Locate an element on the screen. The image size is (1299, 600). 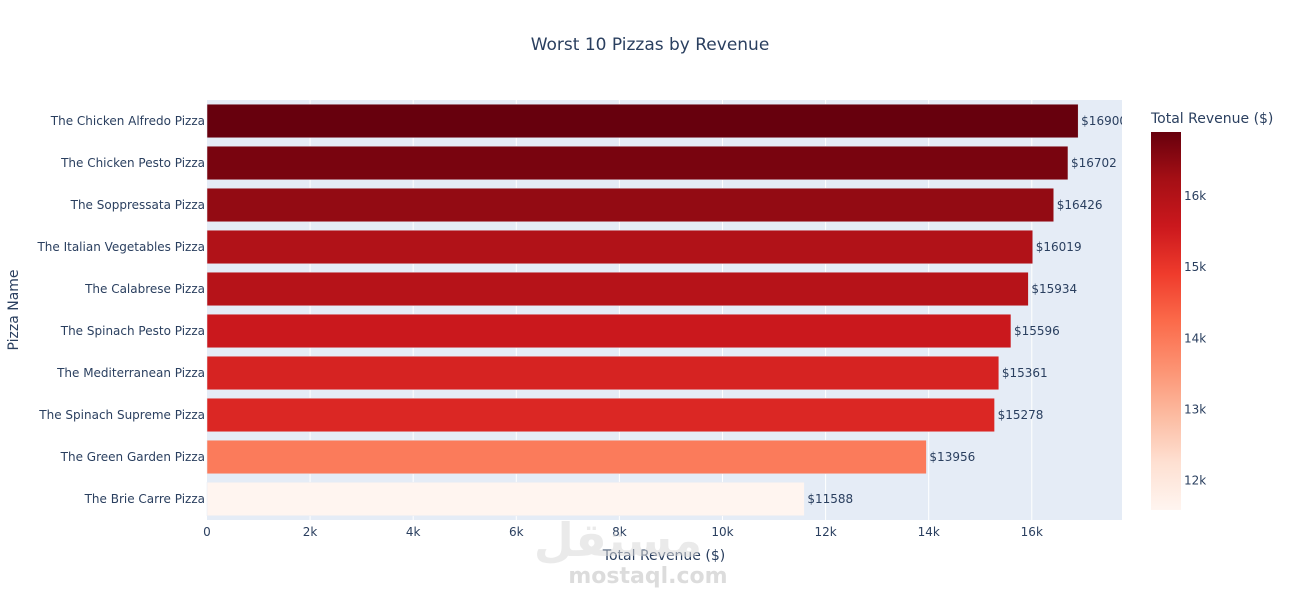
colorbar-ticks: 12k 13k 14k 15k 16k is located at coordinates (1195, 338).